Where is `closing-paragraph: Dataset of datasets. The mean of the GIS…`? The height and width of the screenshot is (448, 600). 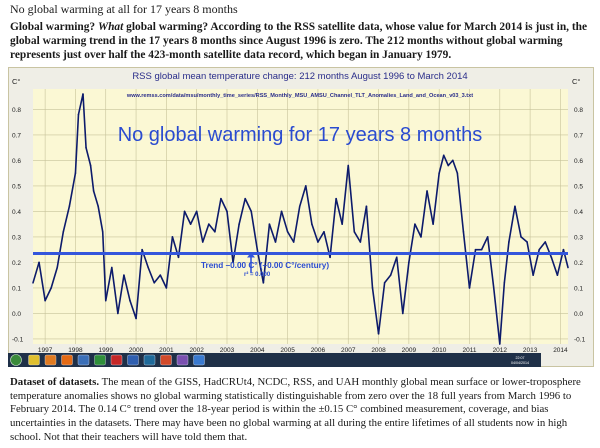
closing-paragraph: Dataset of datasets. The mean of the GIS… is located at coordinates (301, 410).